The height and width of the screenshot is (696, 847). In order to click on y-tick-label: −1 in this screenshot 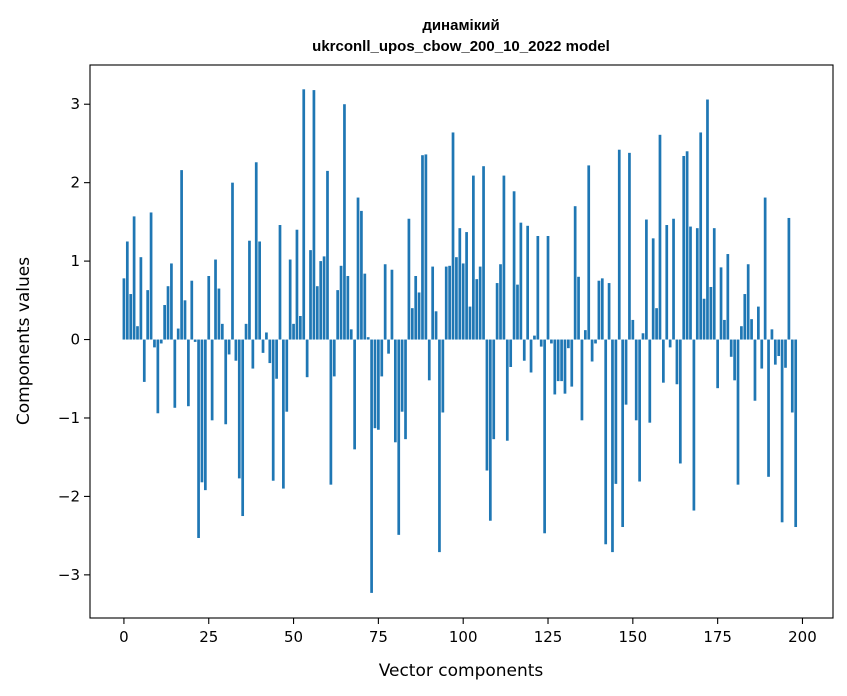, I will do `click(69, 418)`.